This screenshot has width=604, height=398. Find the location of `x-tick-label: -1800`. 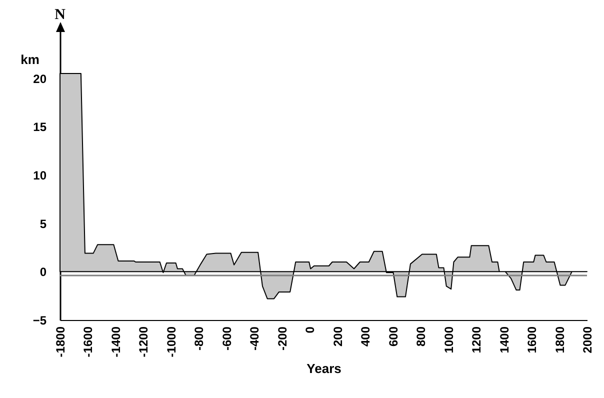

x-tick-label: -1800 is located at coordinates (61, 342).